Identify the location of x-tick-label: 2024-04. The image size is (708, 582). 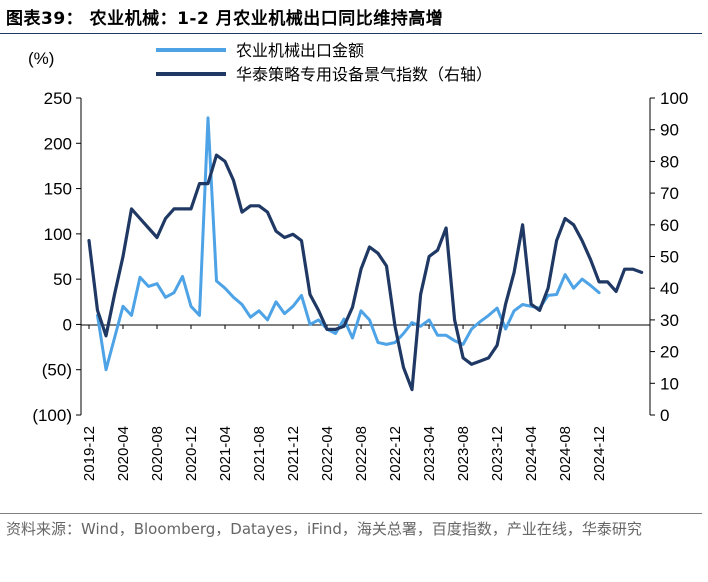
(531, 453).